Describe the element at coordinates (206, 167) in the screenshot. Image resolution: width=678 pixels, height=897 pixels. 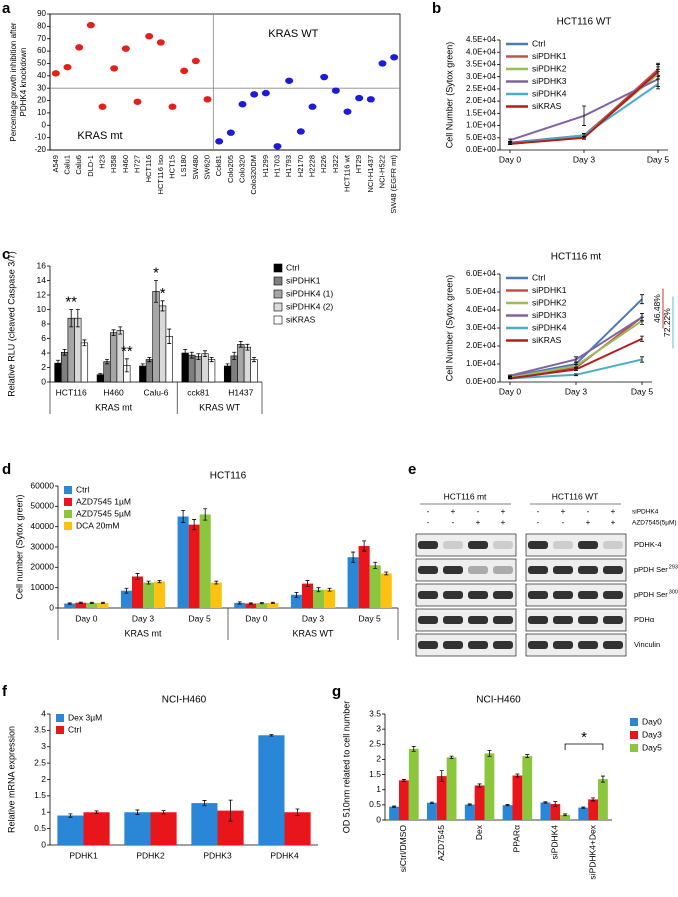
I see `x-tick-label: SW620` at that location.